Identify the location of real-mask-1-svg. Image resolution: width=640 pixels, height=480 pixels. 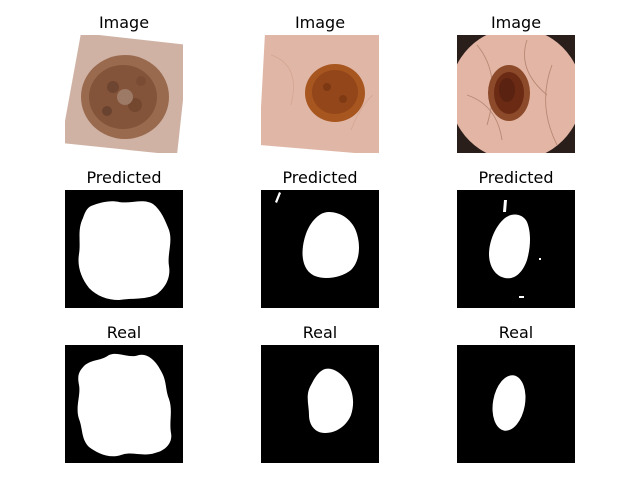
(124, 404).